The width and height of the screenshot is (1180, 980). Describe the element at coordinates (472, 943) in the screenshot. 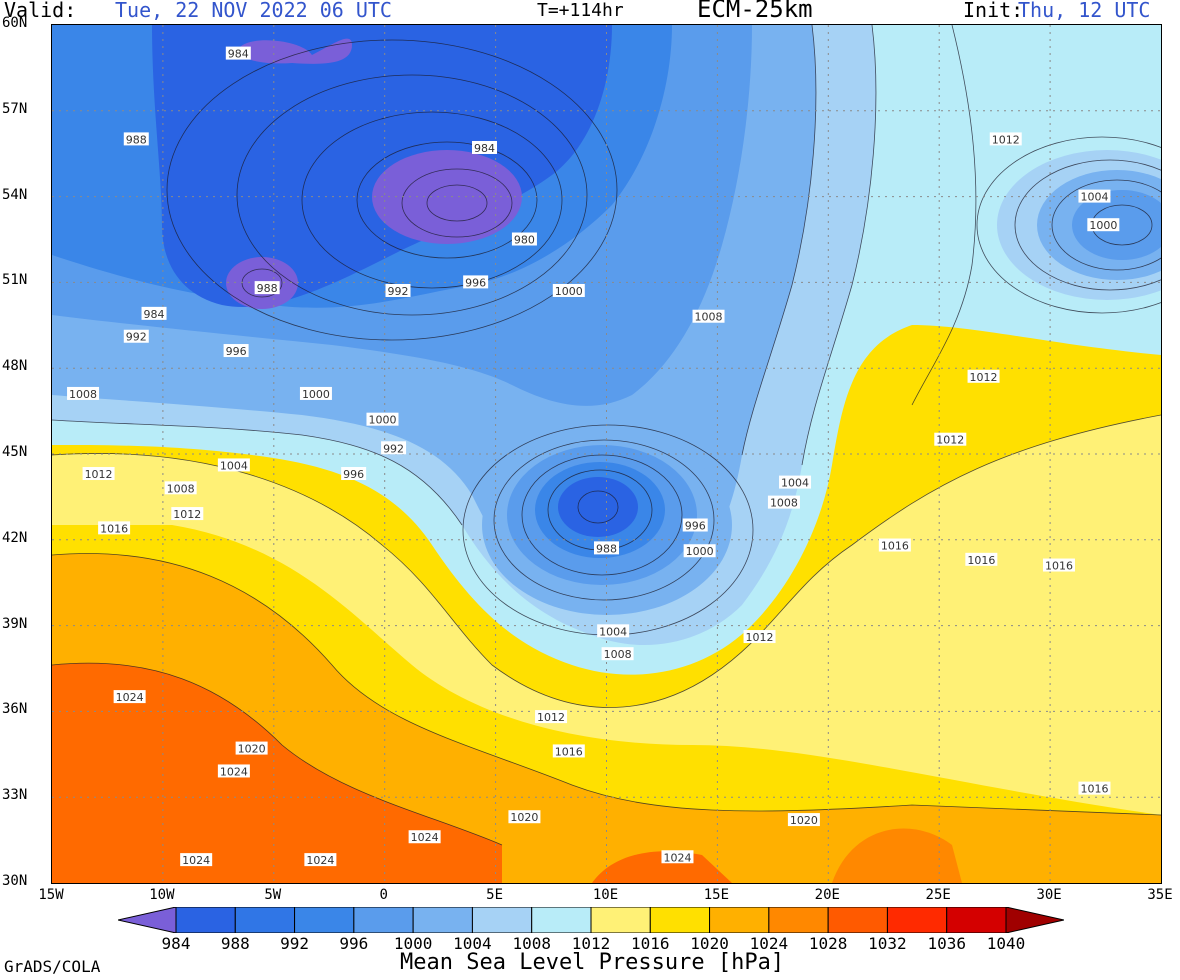

I see `colorbar-level-label: 1004` at that location.